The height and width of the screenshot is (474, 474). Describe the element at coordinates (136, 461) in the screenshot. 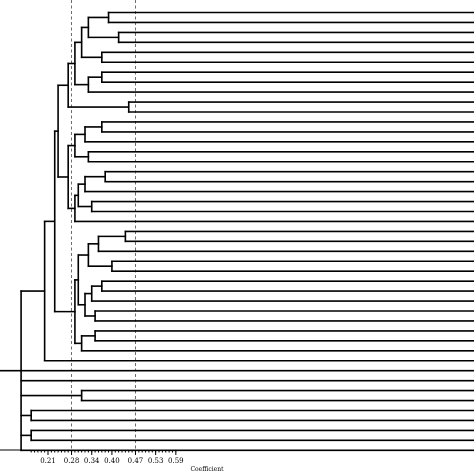

I see `x-tick-label: 0.47` at that location.